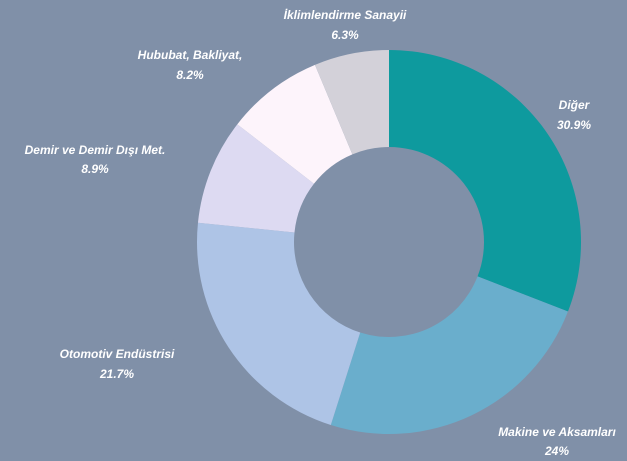 This screenshot has width=627, height=461. Describe the element at coordinates (345, 35) in the screenshot. I see `value-label: 6.3%` at that location.